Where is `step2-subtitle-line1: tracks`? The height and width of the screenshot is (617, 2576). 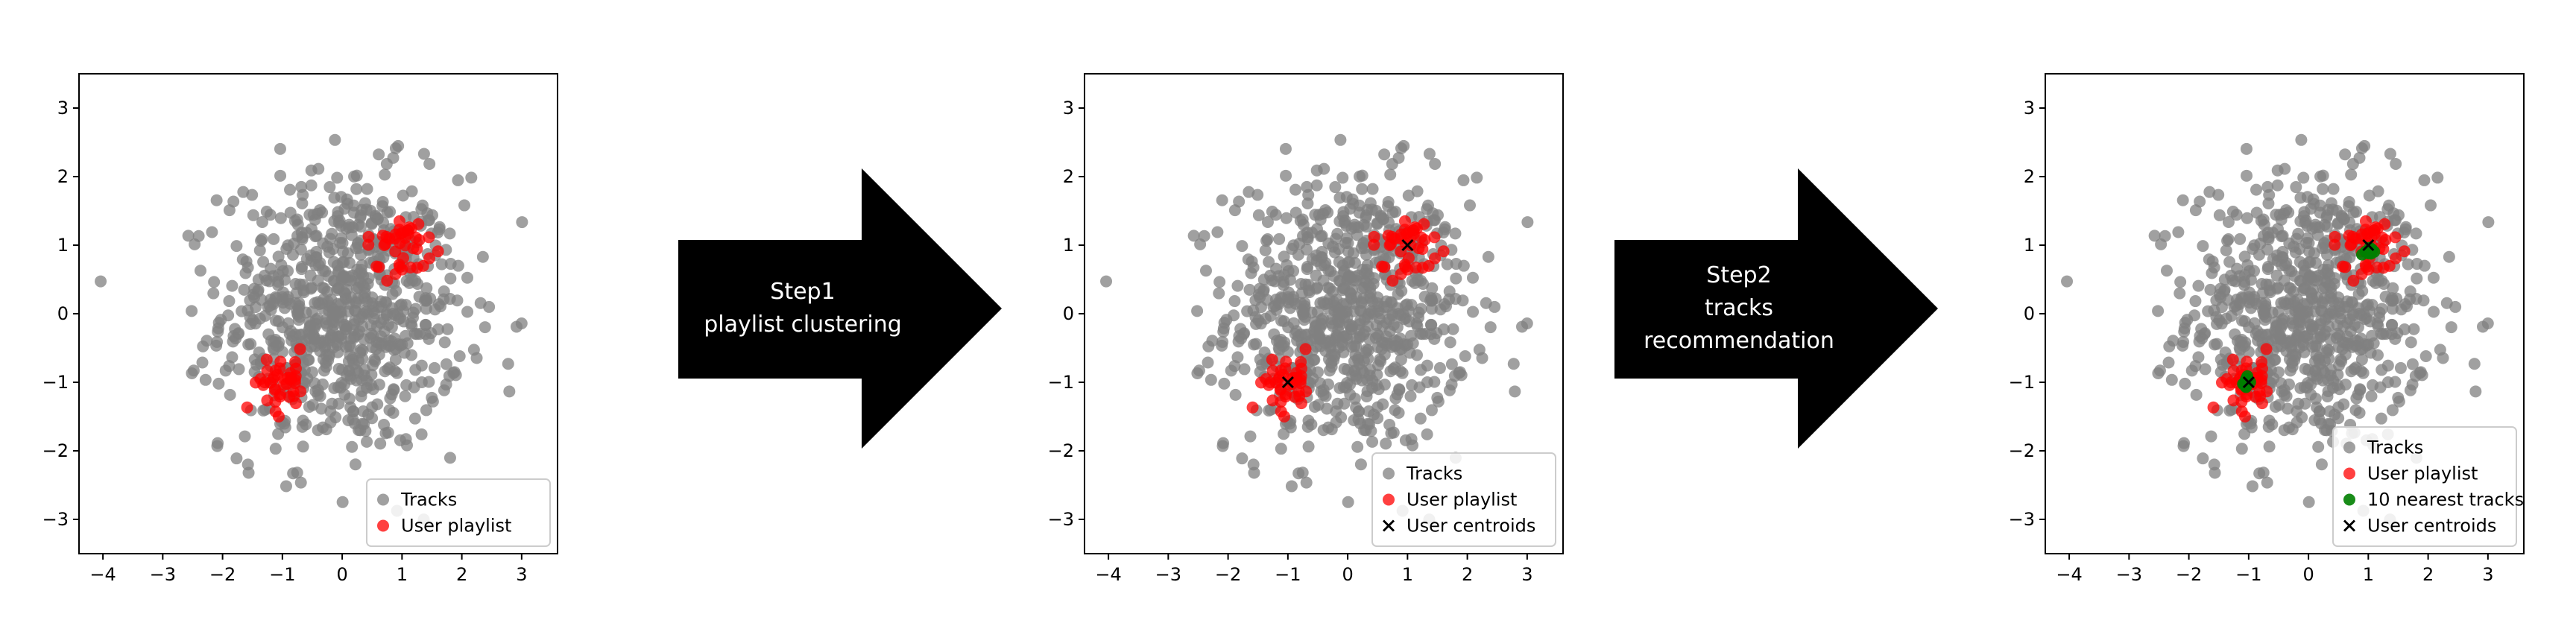
step2-subtitle-line1: tracks is located at coordinates (1739, 308).